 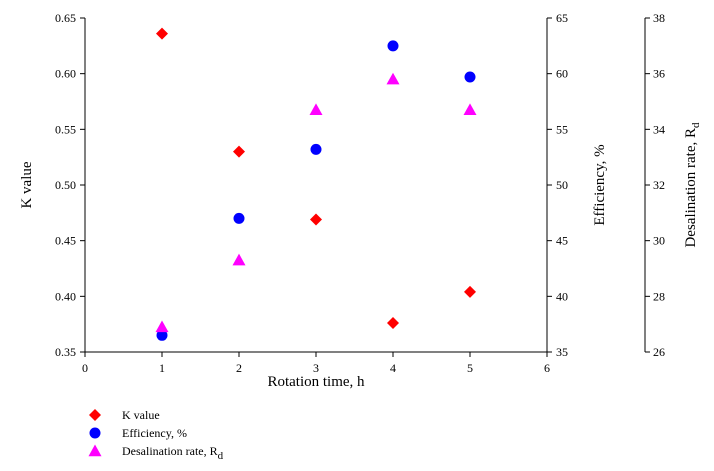 What do you see at coordinates (239, 368) in the screenshot?
I see `x-tick-label: 2` at bounding box center [239, 368].